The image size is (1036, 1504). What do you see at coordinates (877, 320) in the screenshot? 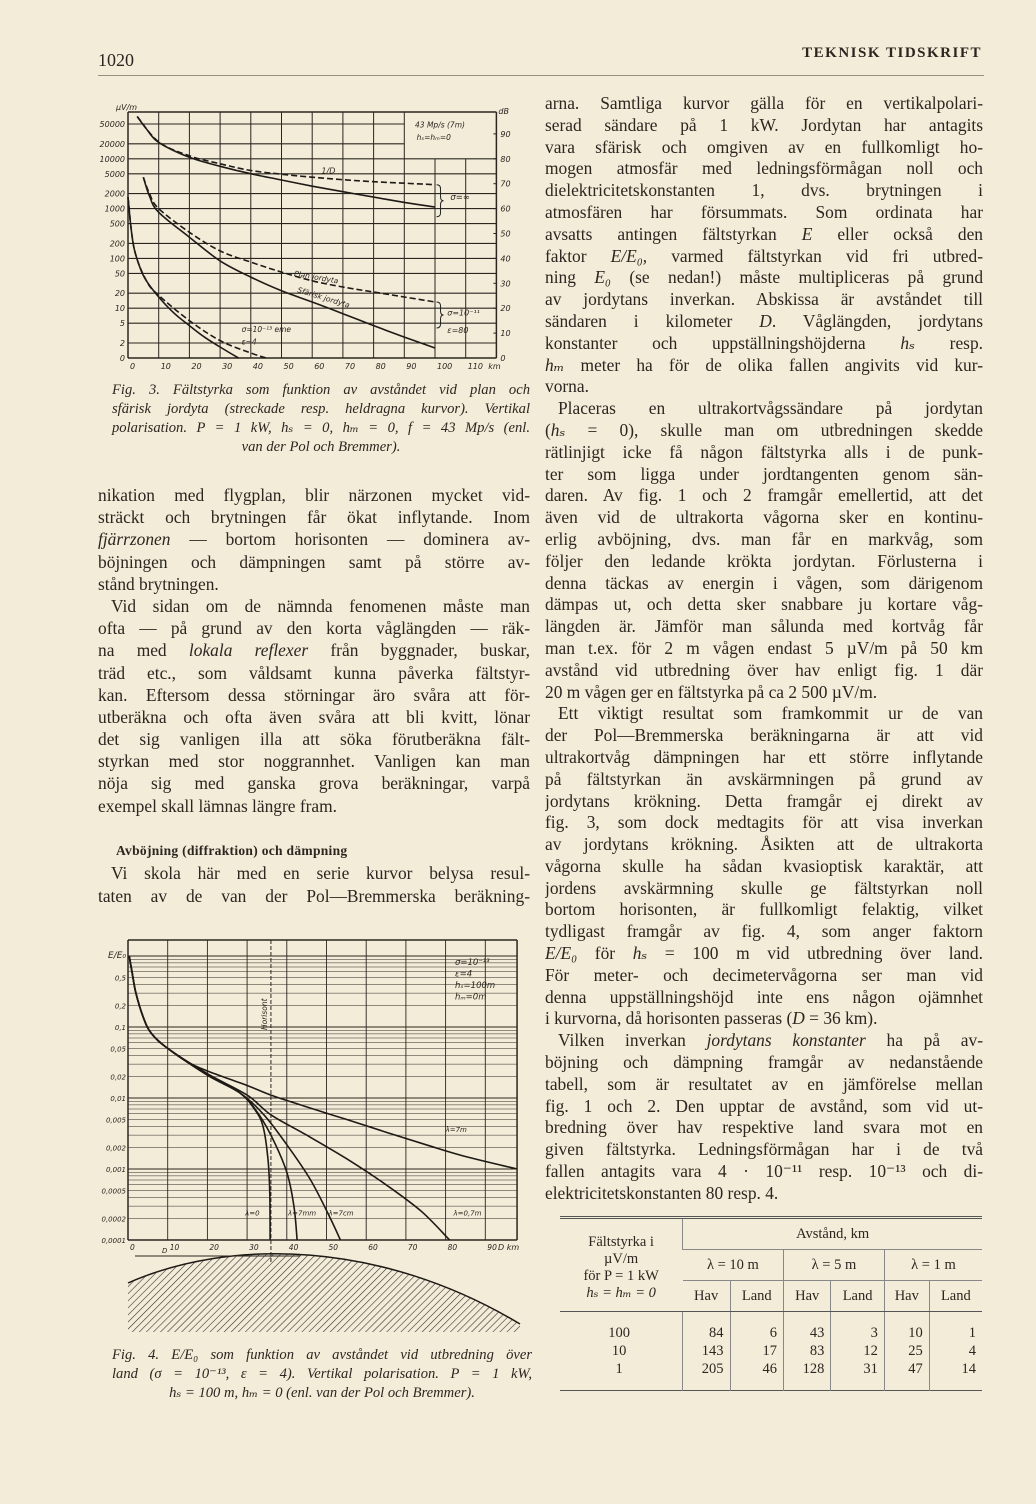
I see `text-segment: . Våglängden, jordytans` at bounding box center [877, 320].